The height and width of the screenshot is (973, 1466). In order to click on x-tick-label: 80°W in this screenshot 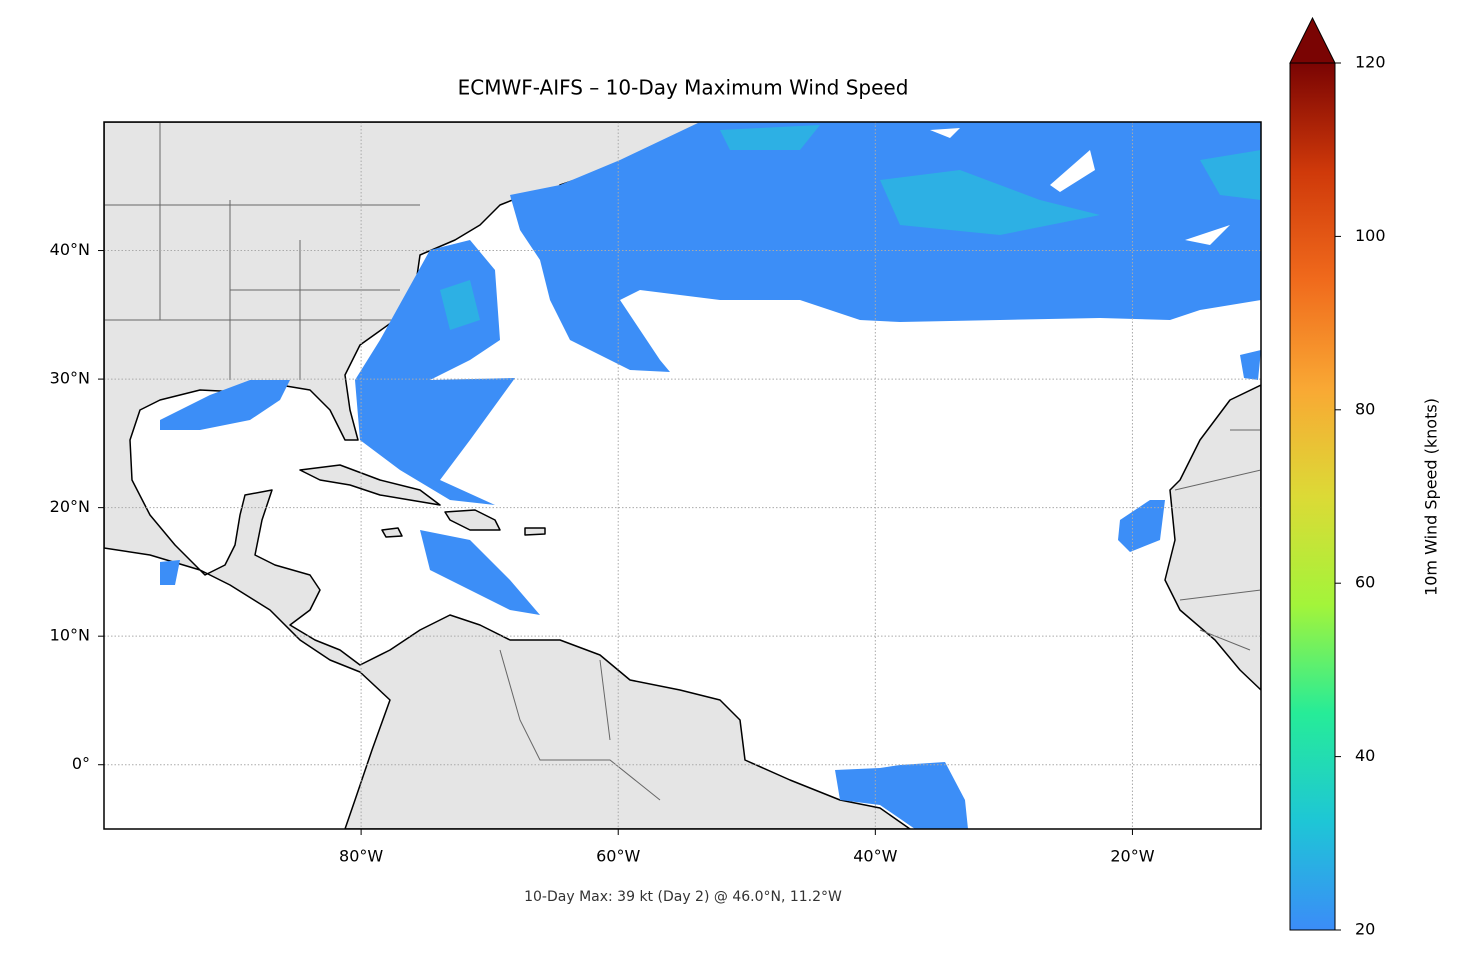, I will do `click(361, 856)`.